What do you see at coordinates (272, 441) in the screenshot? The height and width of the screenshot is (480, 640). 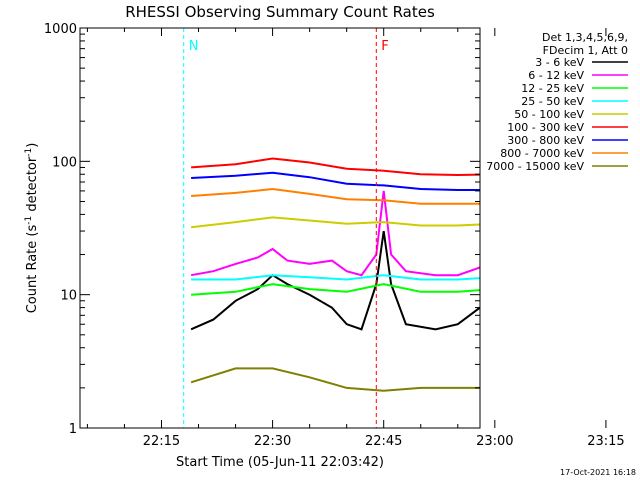 I see `x-tick-label: 22:30` at bounding box center [272, 441].